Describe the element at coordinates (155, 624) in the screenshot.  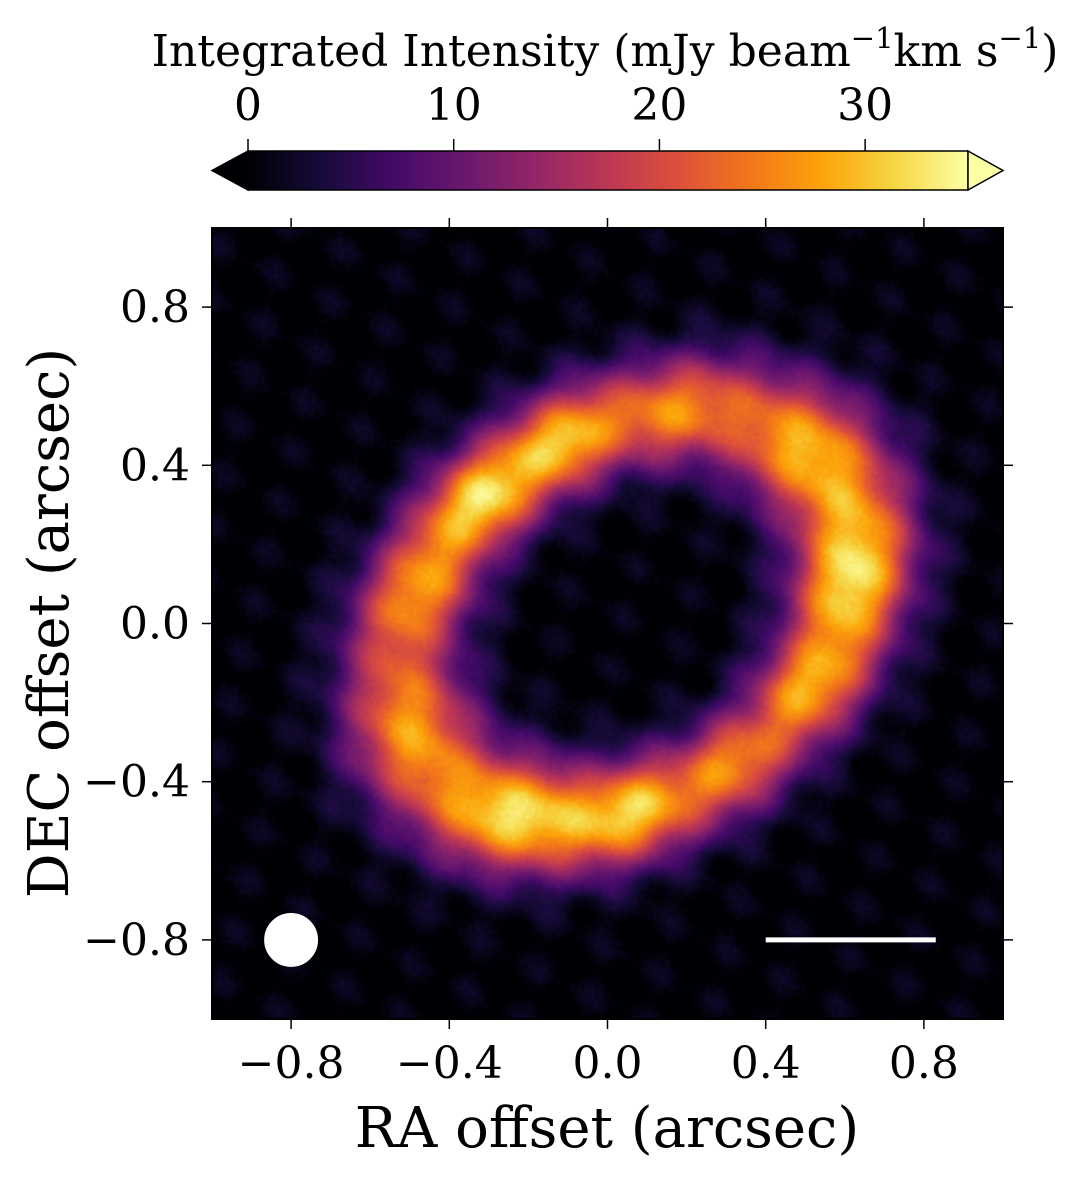
I see `y-tick-label: 0.0` at that location.